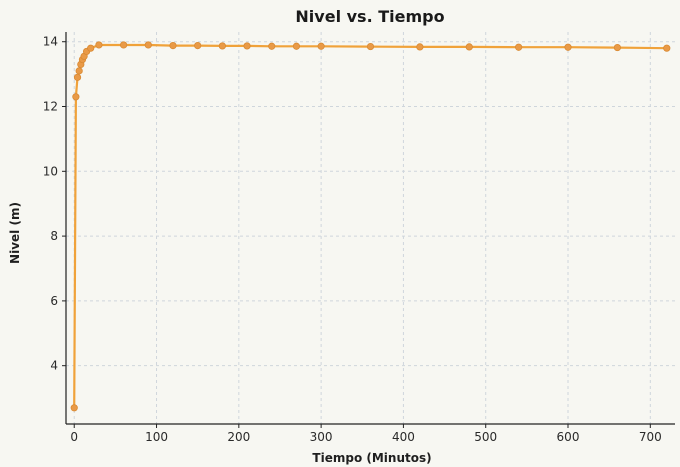  Describe the element at coordinates (54, 301) in the screenshot. I see `y-tick-label: 6` at that location.